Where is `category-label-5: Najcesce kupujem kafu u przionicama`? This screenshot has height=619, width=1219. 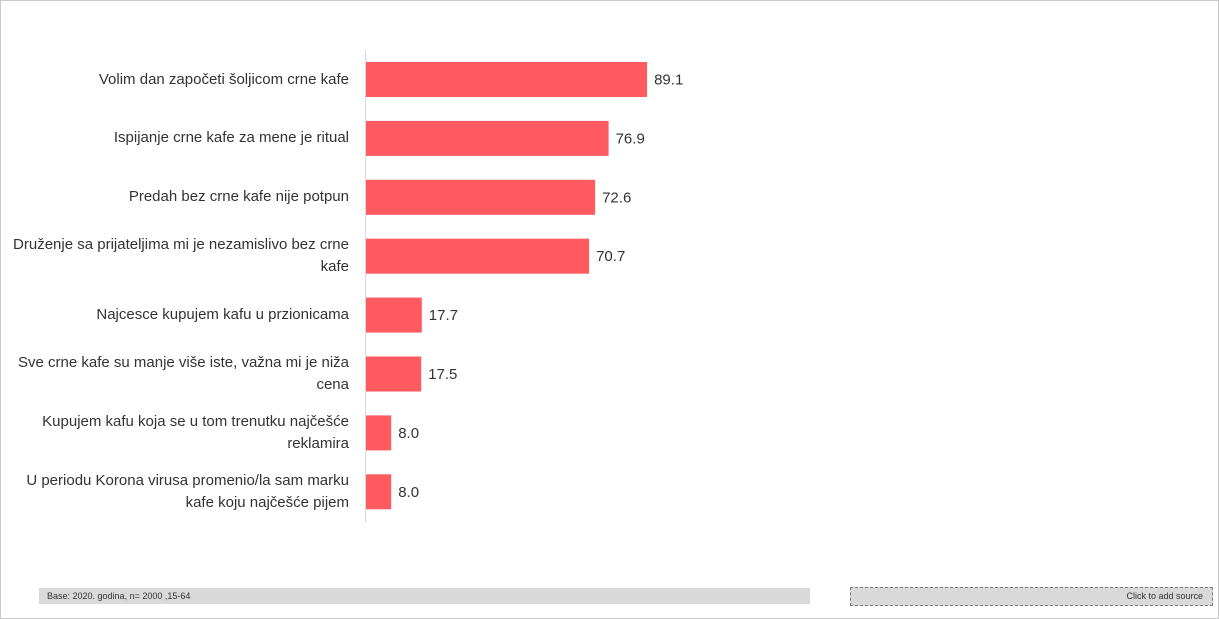 category-label-5: Najcesce kupujem kafu u przionicama is located at coordinates (222, 315).